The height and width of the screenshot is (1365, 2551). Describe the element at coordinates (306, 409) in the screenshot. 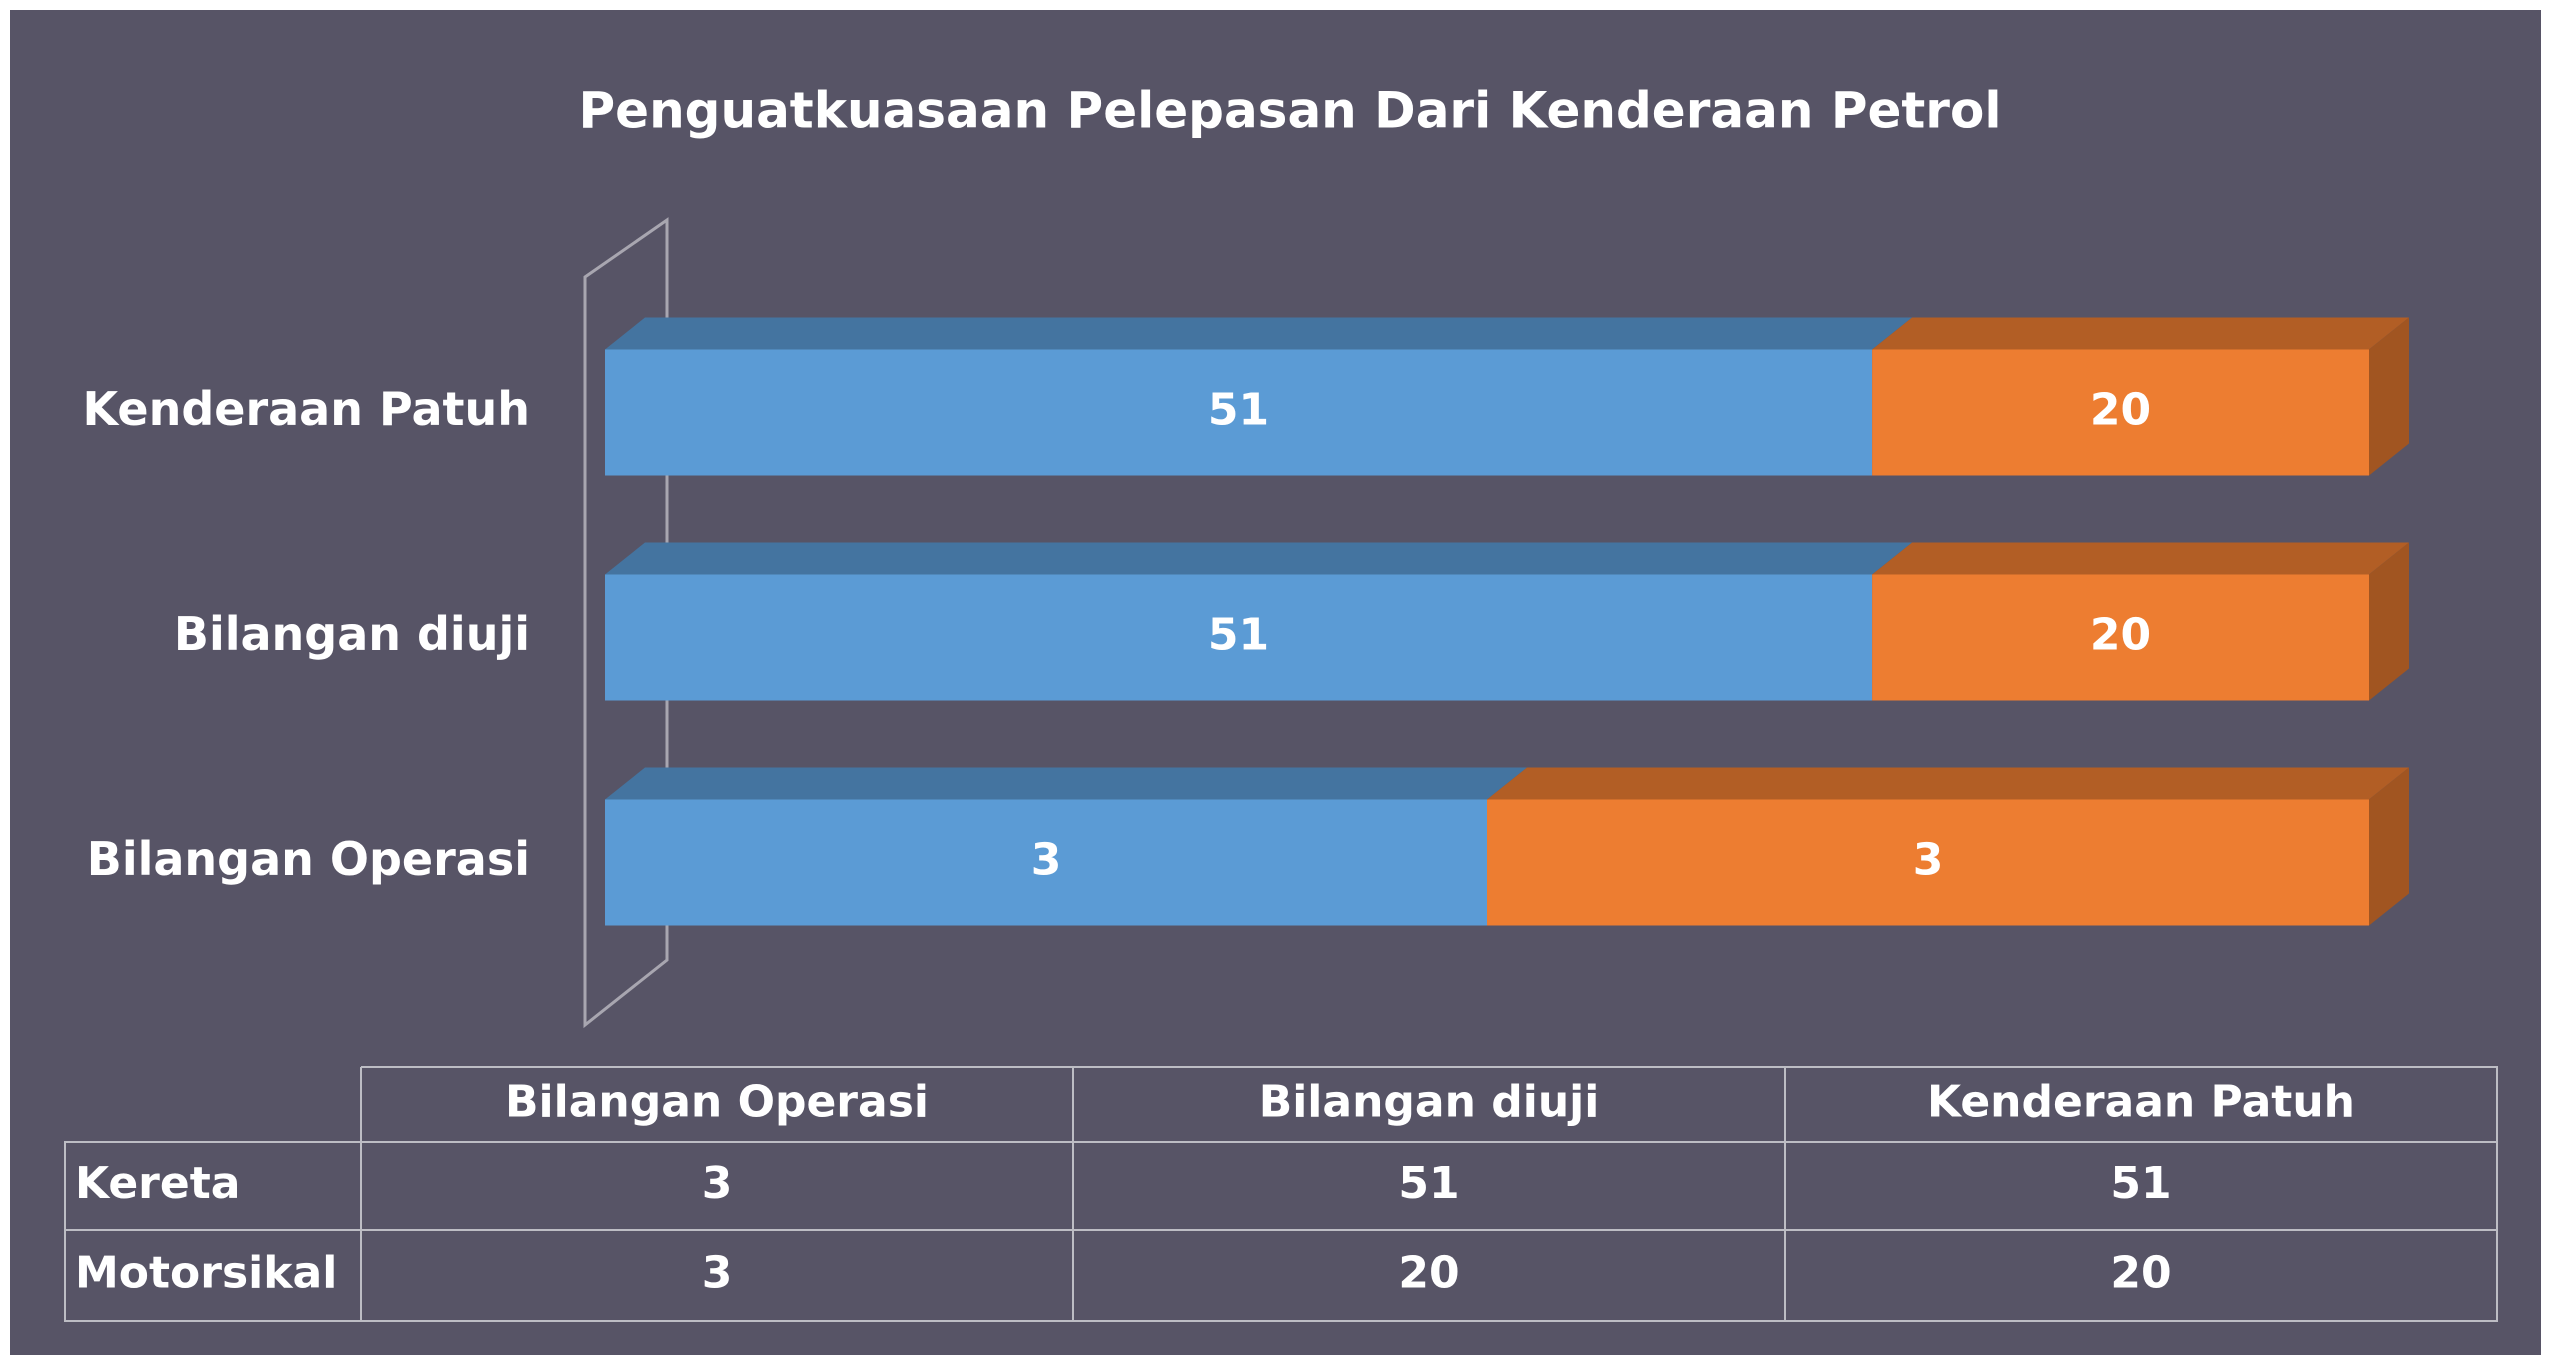

I see `y-tick-label: Kenderaan Patuh` at that location.